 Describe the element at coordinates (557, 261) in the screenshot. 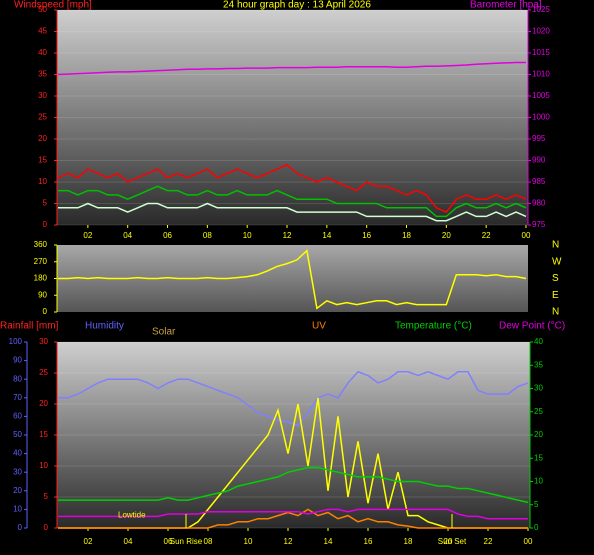

I see `y2-tick-label: W` at that location.